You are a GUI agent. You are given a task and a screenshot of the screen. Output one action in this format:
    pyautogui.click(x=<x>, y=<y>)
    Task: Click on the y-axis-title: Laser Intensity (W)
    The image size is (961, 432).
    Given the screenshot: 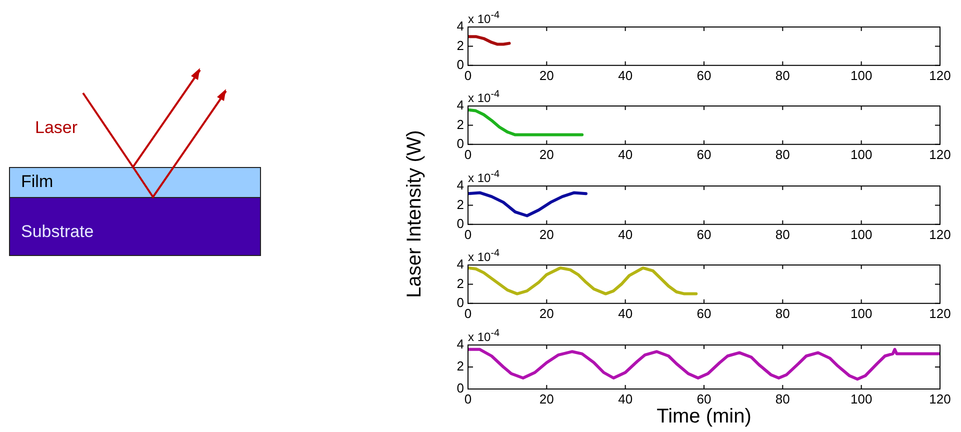 What is the action you would take?
    pyautogui.click(x=415, y=214)
    